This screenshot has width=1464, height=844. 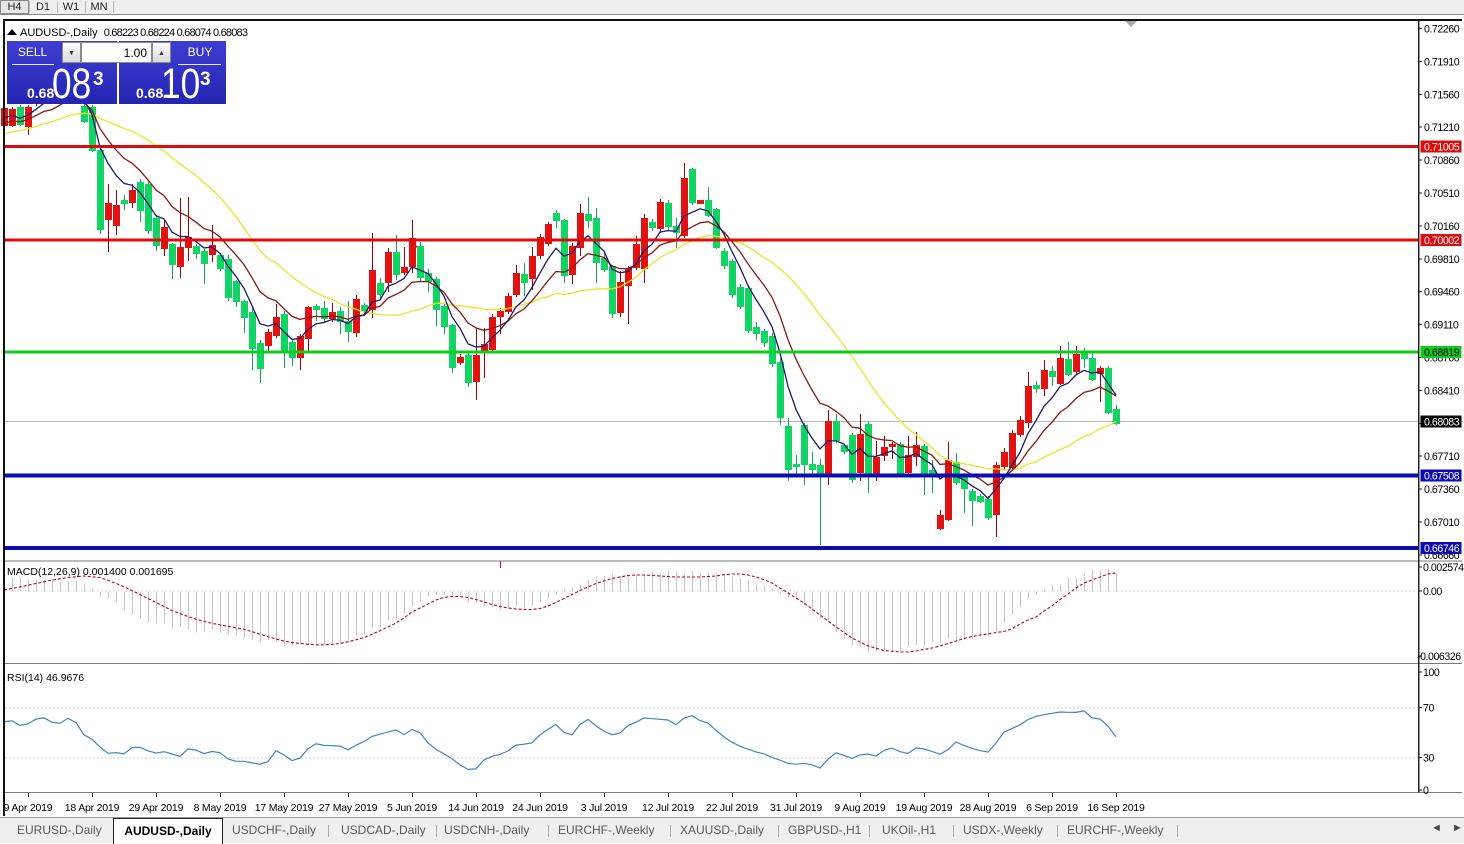 I want to click on svg-text: 0.72260, so click(x=1442, y=30).